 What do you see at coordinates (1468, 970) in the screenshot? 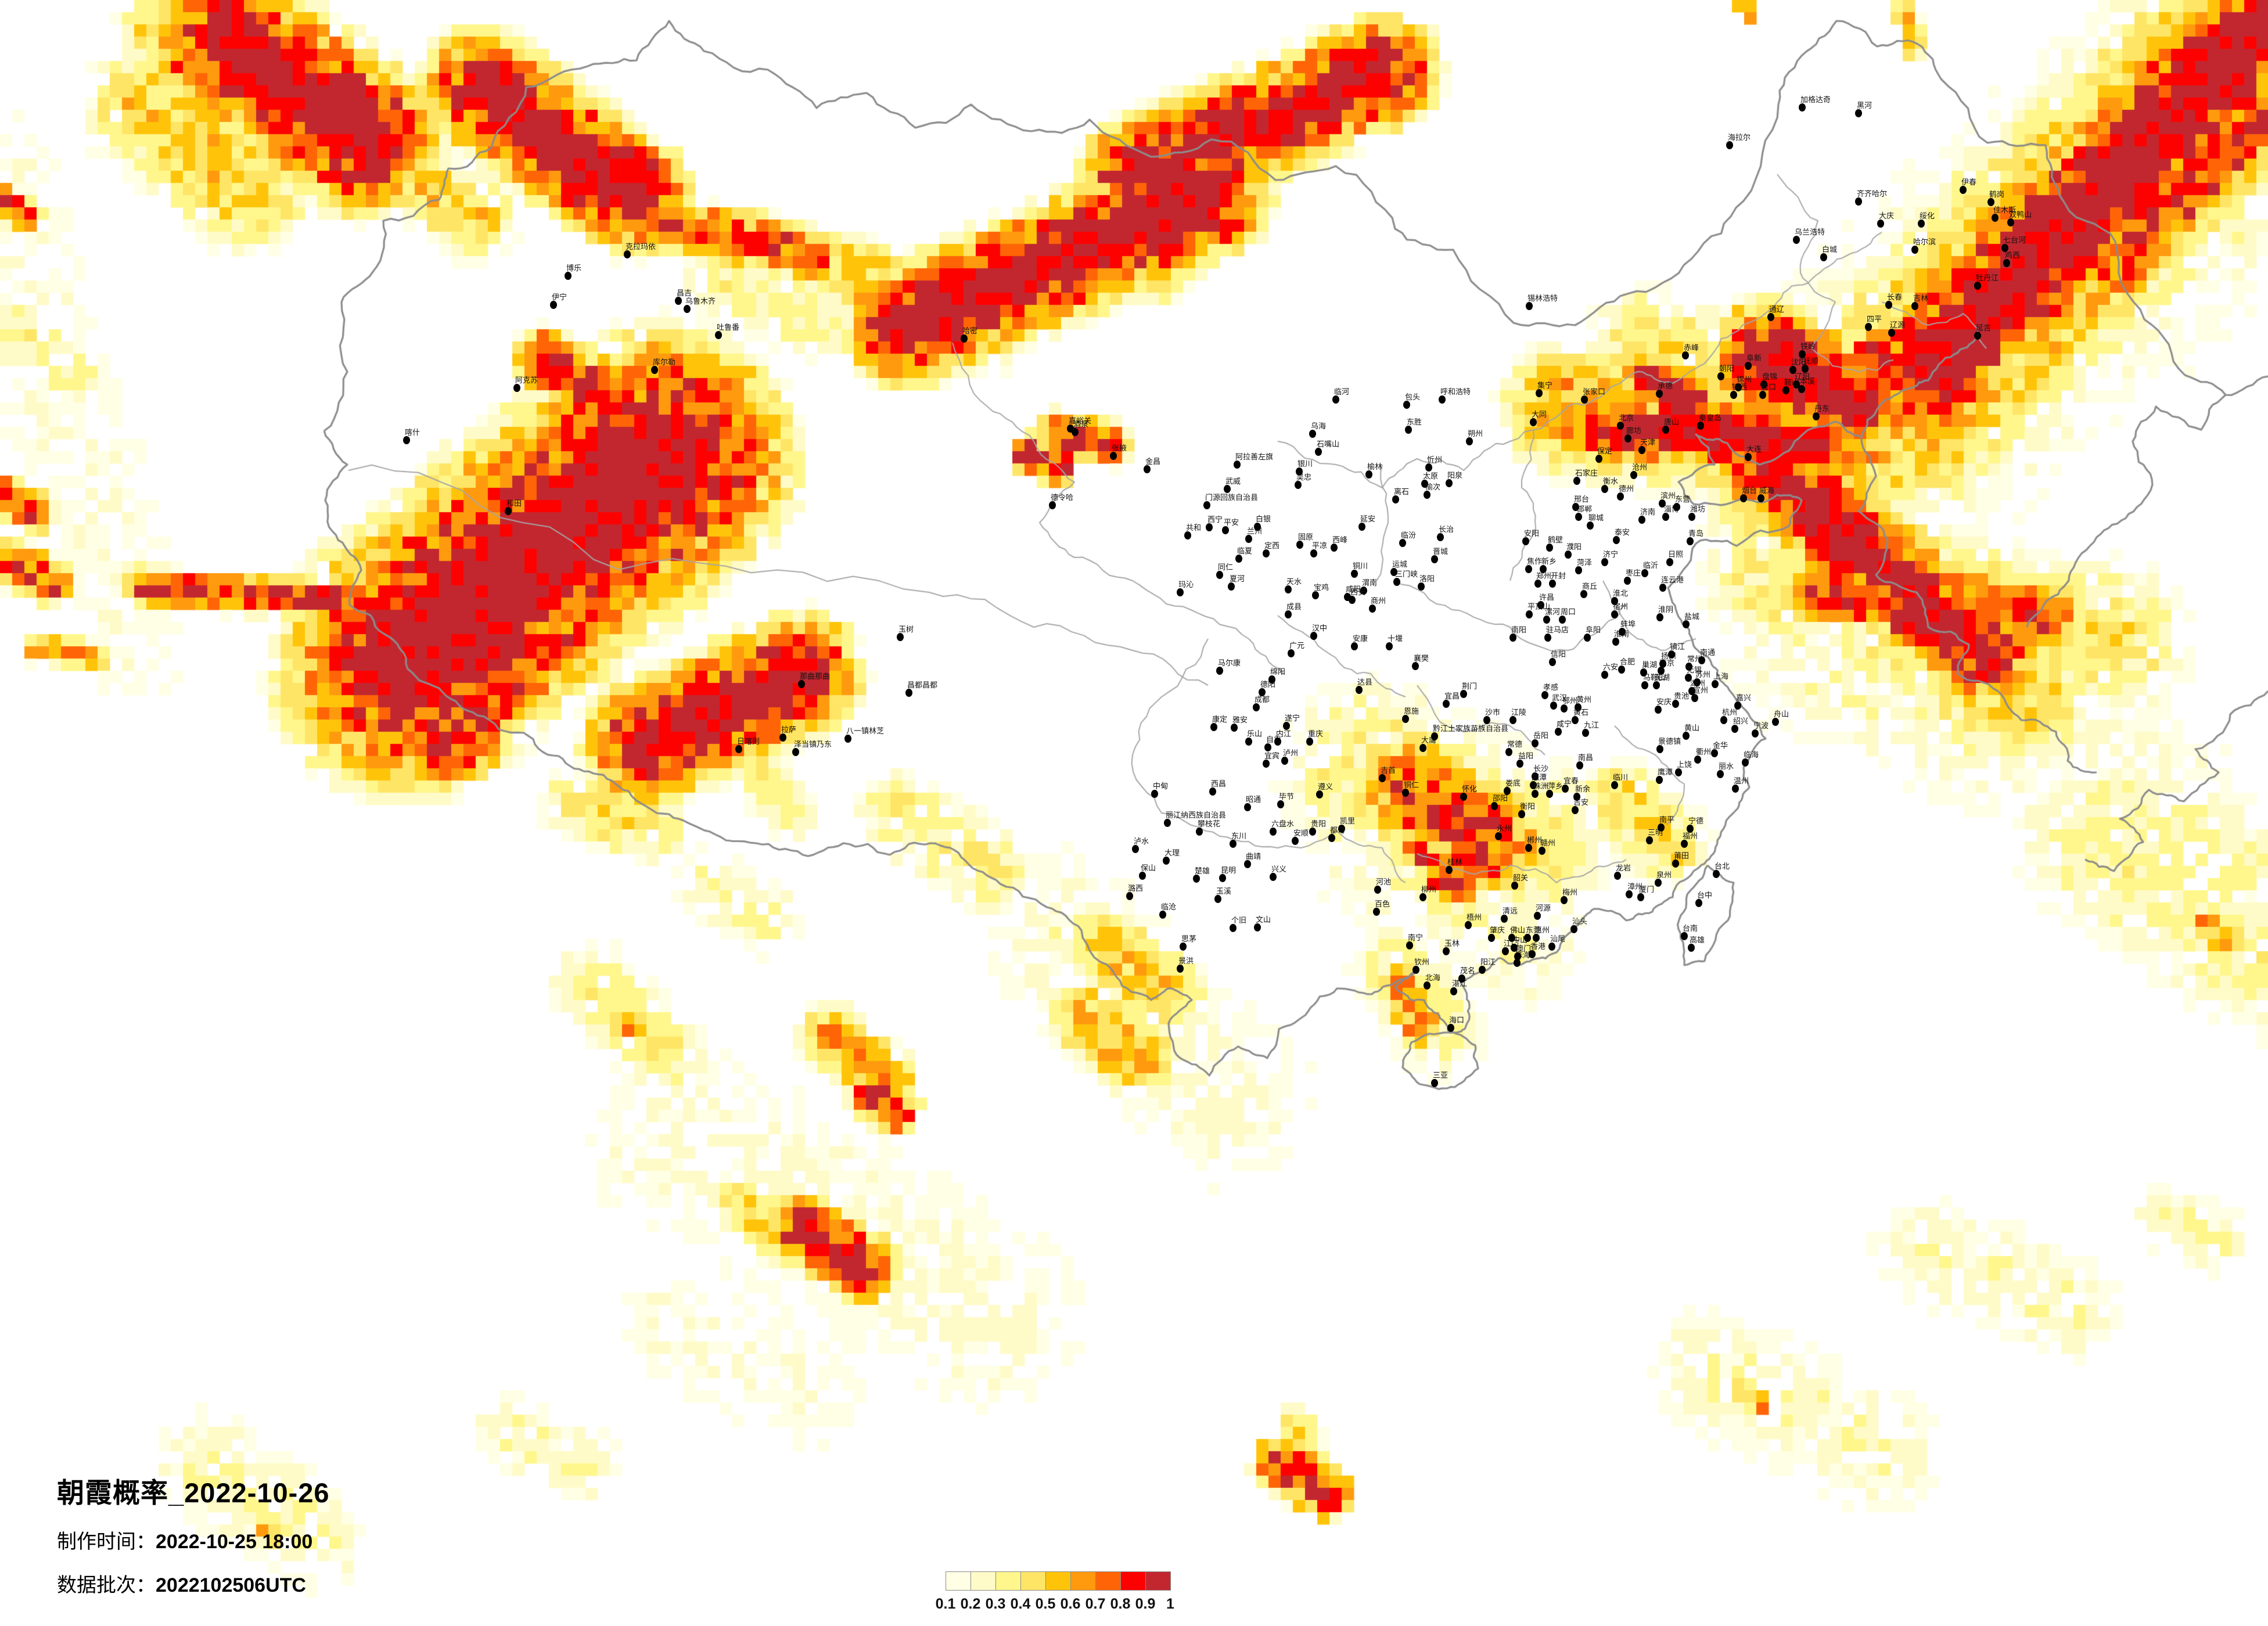
I see `city-label: 茂名` at bounding box center [1468, 970].